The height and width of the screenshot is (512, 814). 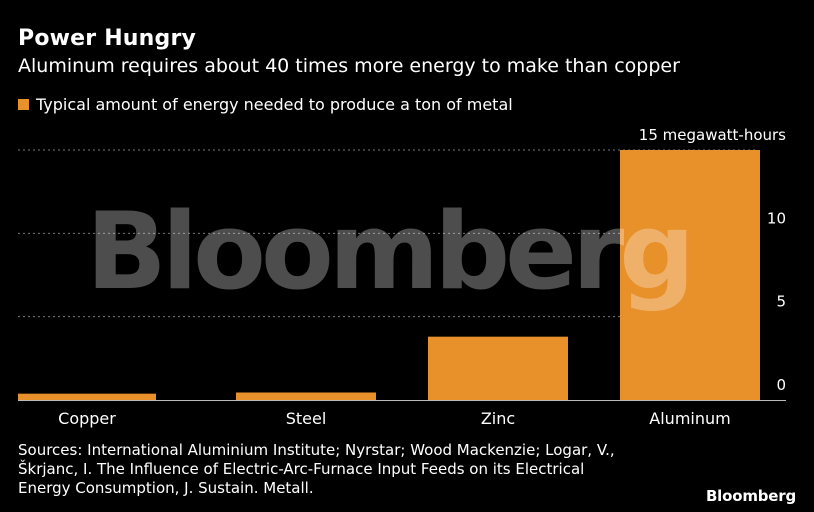 What do you see at coordinates (781, 385) in the screenshot?
I see `y-tick-label: 0` at bounding box center [781, 385].